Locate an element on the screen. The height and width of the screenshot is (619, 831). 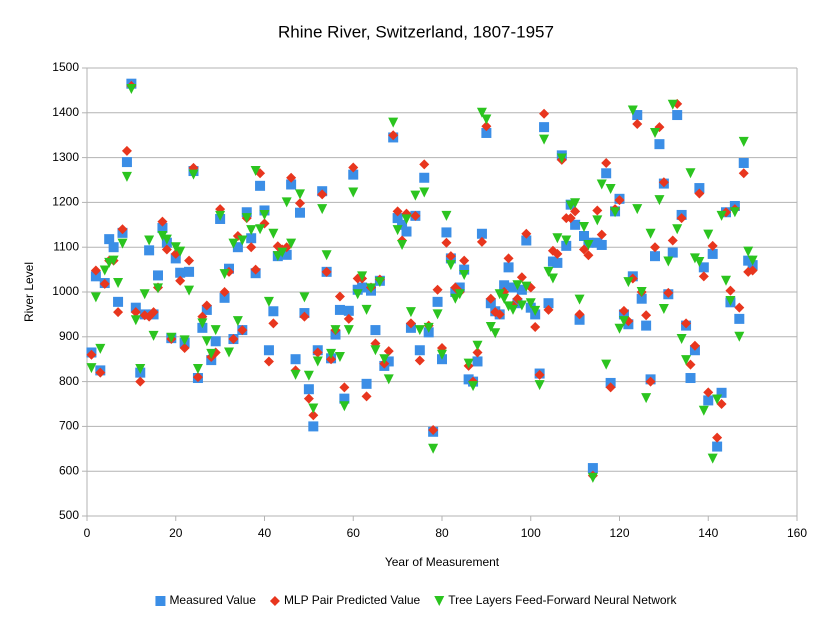
legend-marker is located at coordinates (274, 601).